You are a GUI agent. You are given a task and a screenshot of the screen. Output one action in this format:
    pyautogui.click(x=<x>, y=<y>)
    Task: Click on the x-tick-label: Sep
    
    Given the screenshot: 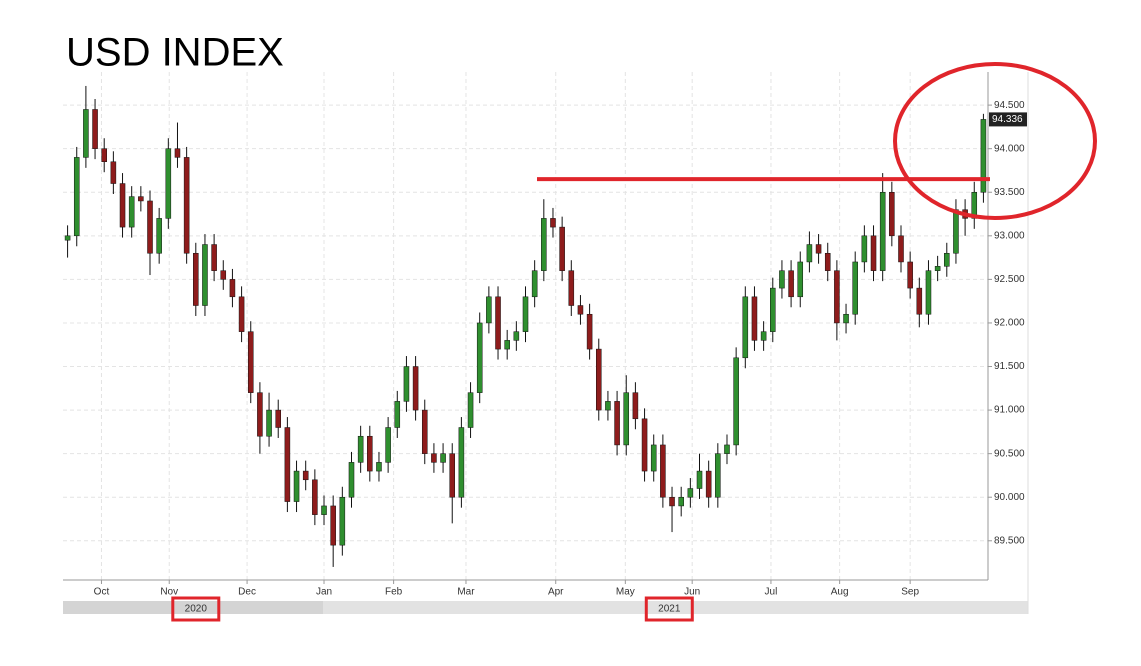 What is the action you would take?
    pyautogui.click(x=910, y=592)
    